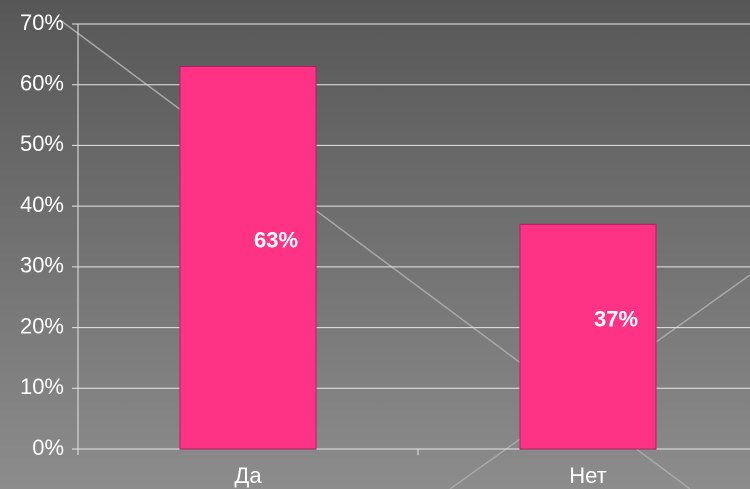 The width and height of the screenshot is (750, 489). What do you see at coordinates (48, 447) in the screenshot?
I see `y-tick-label: 0%` at bounding box center [48, 447].